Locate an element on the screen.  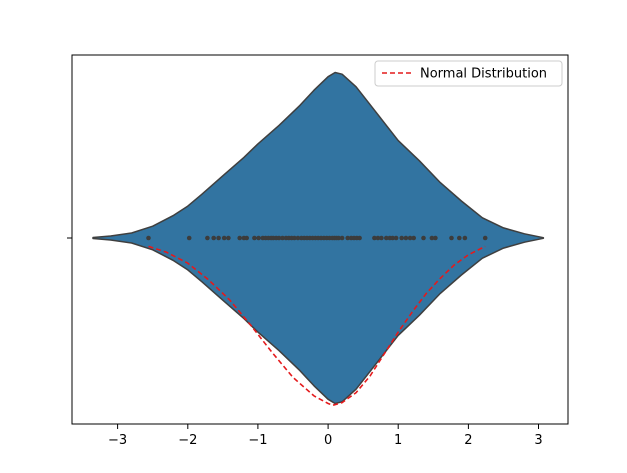
points-layer is located at coordinates (317, 238).